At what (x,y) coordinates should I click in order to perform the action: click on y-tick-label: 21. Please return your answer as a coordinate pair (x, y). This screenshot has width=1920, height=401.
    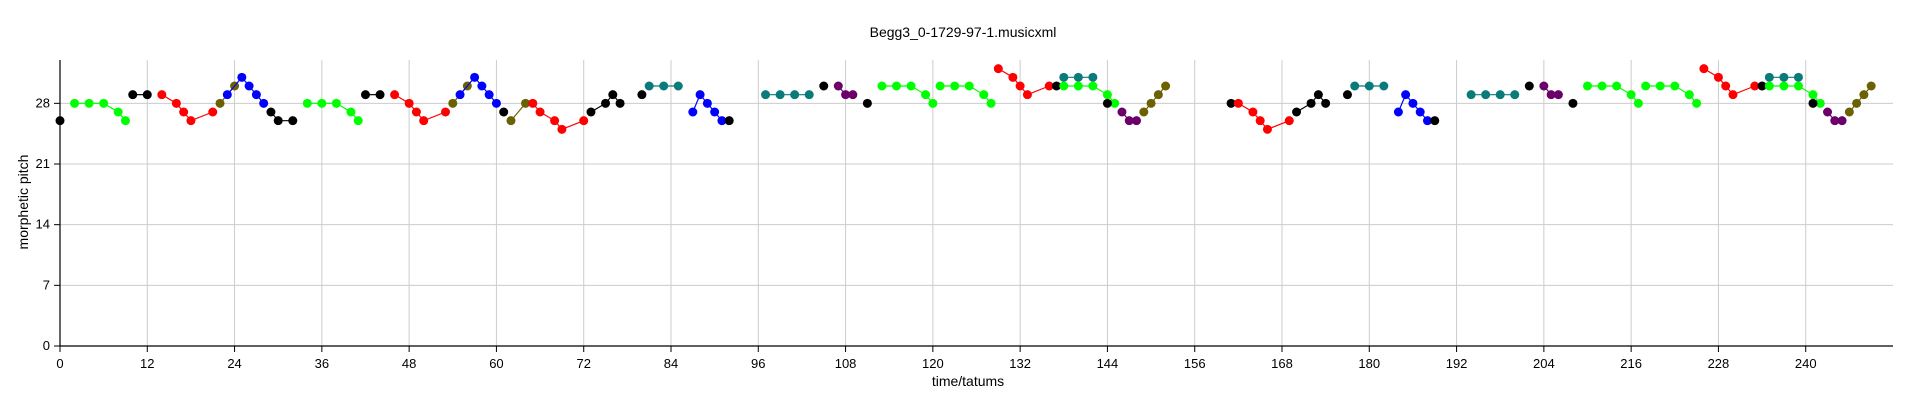
    Looking at the image, I should click on (43, 163).